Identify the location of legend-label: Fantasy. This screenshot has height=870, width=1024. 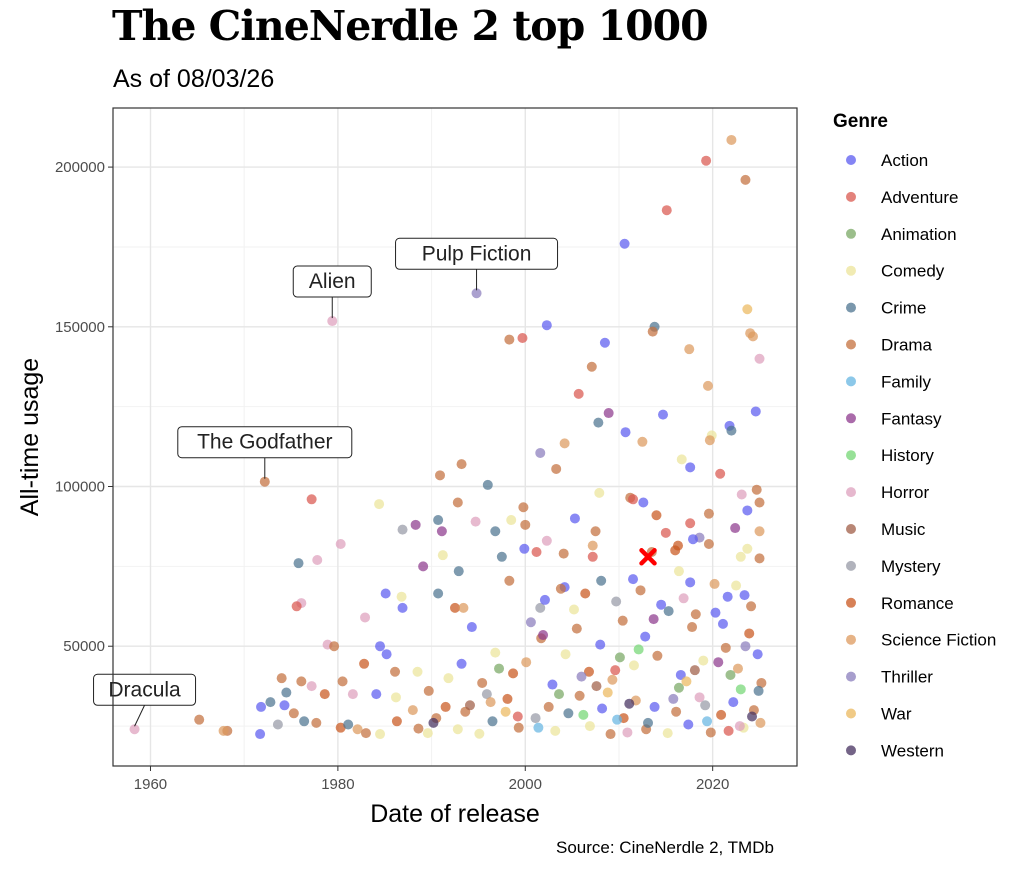
(911, 418).